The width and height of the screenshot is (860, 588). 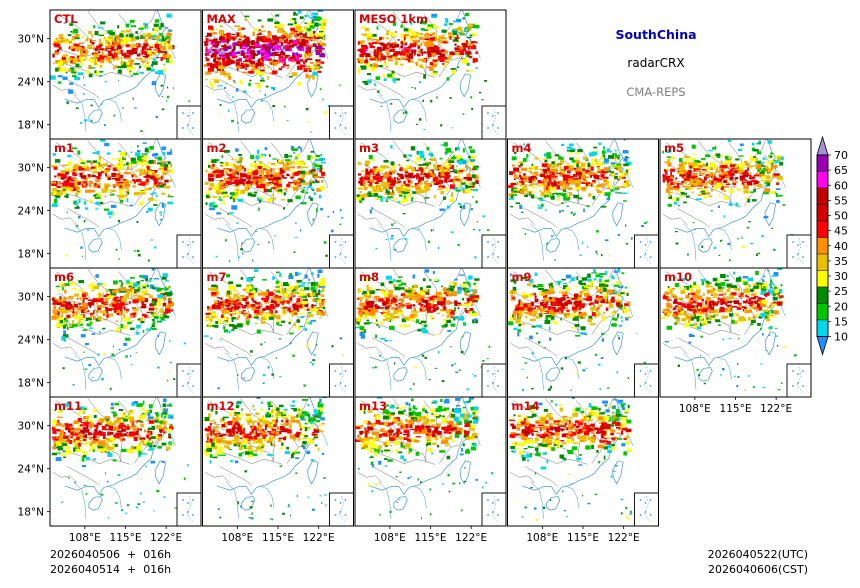 I want to click on map-panel: m14 108°E 115°E 122°E, so click(x=583, y=470).